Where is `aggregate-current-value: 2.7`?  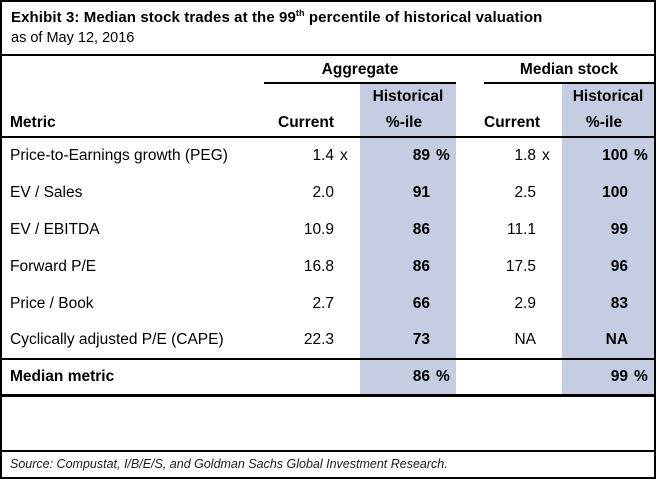 aggregate-current-value: 2.7 is located at coordinates (312, 303).